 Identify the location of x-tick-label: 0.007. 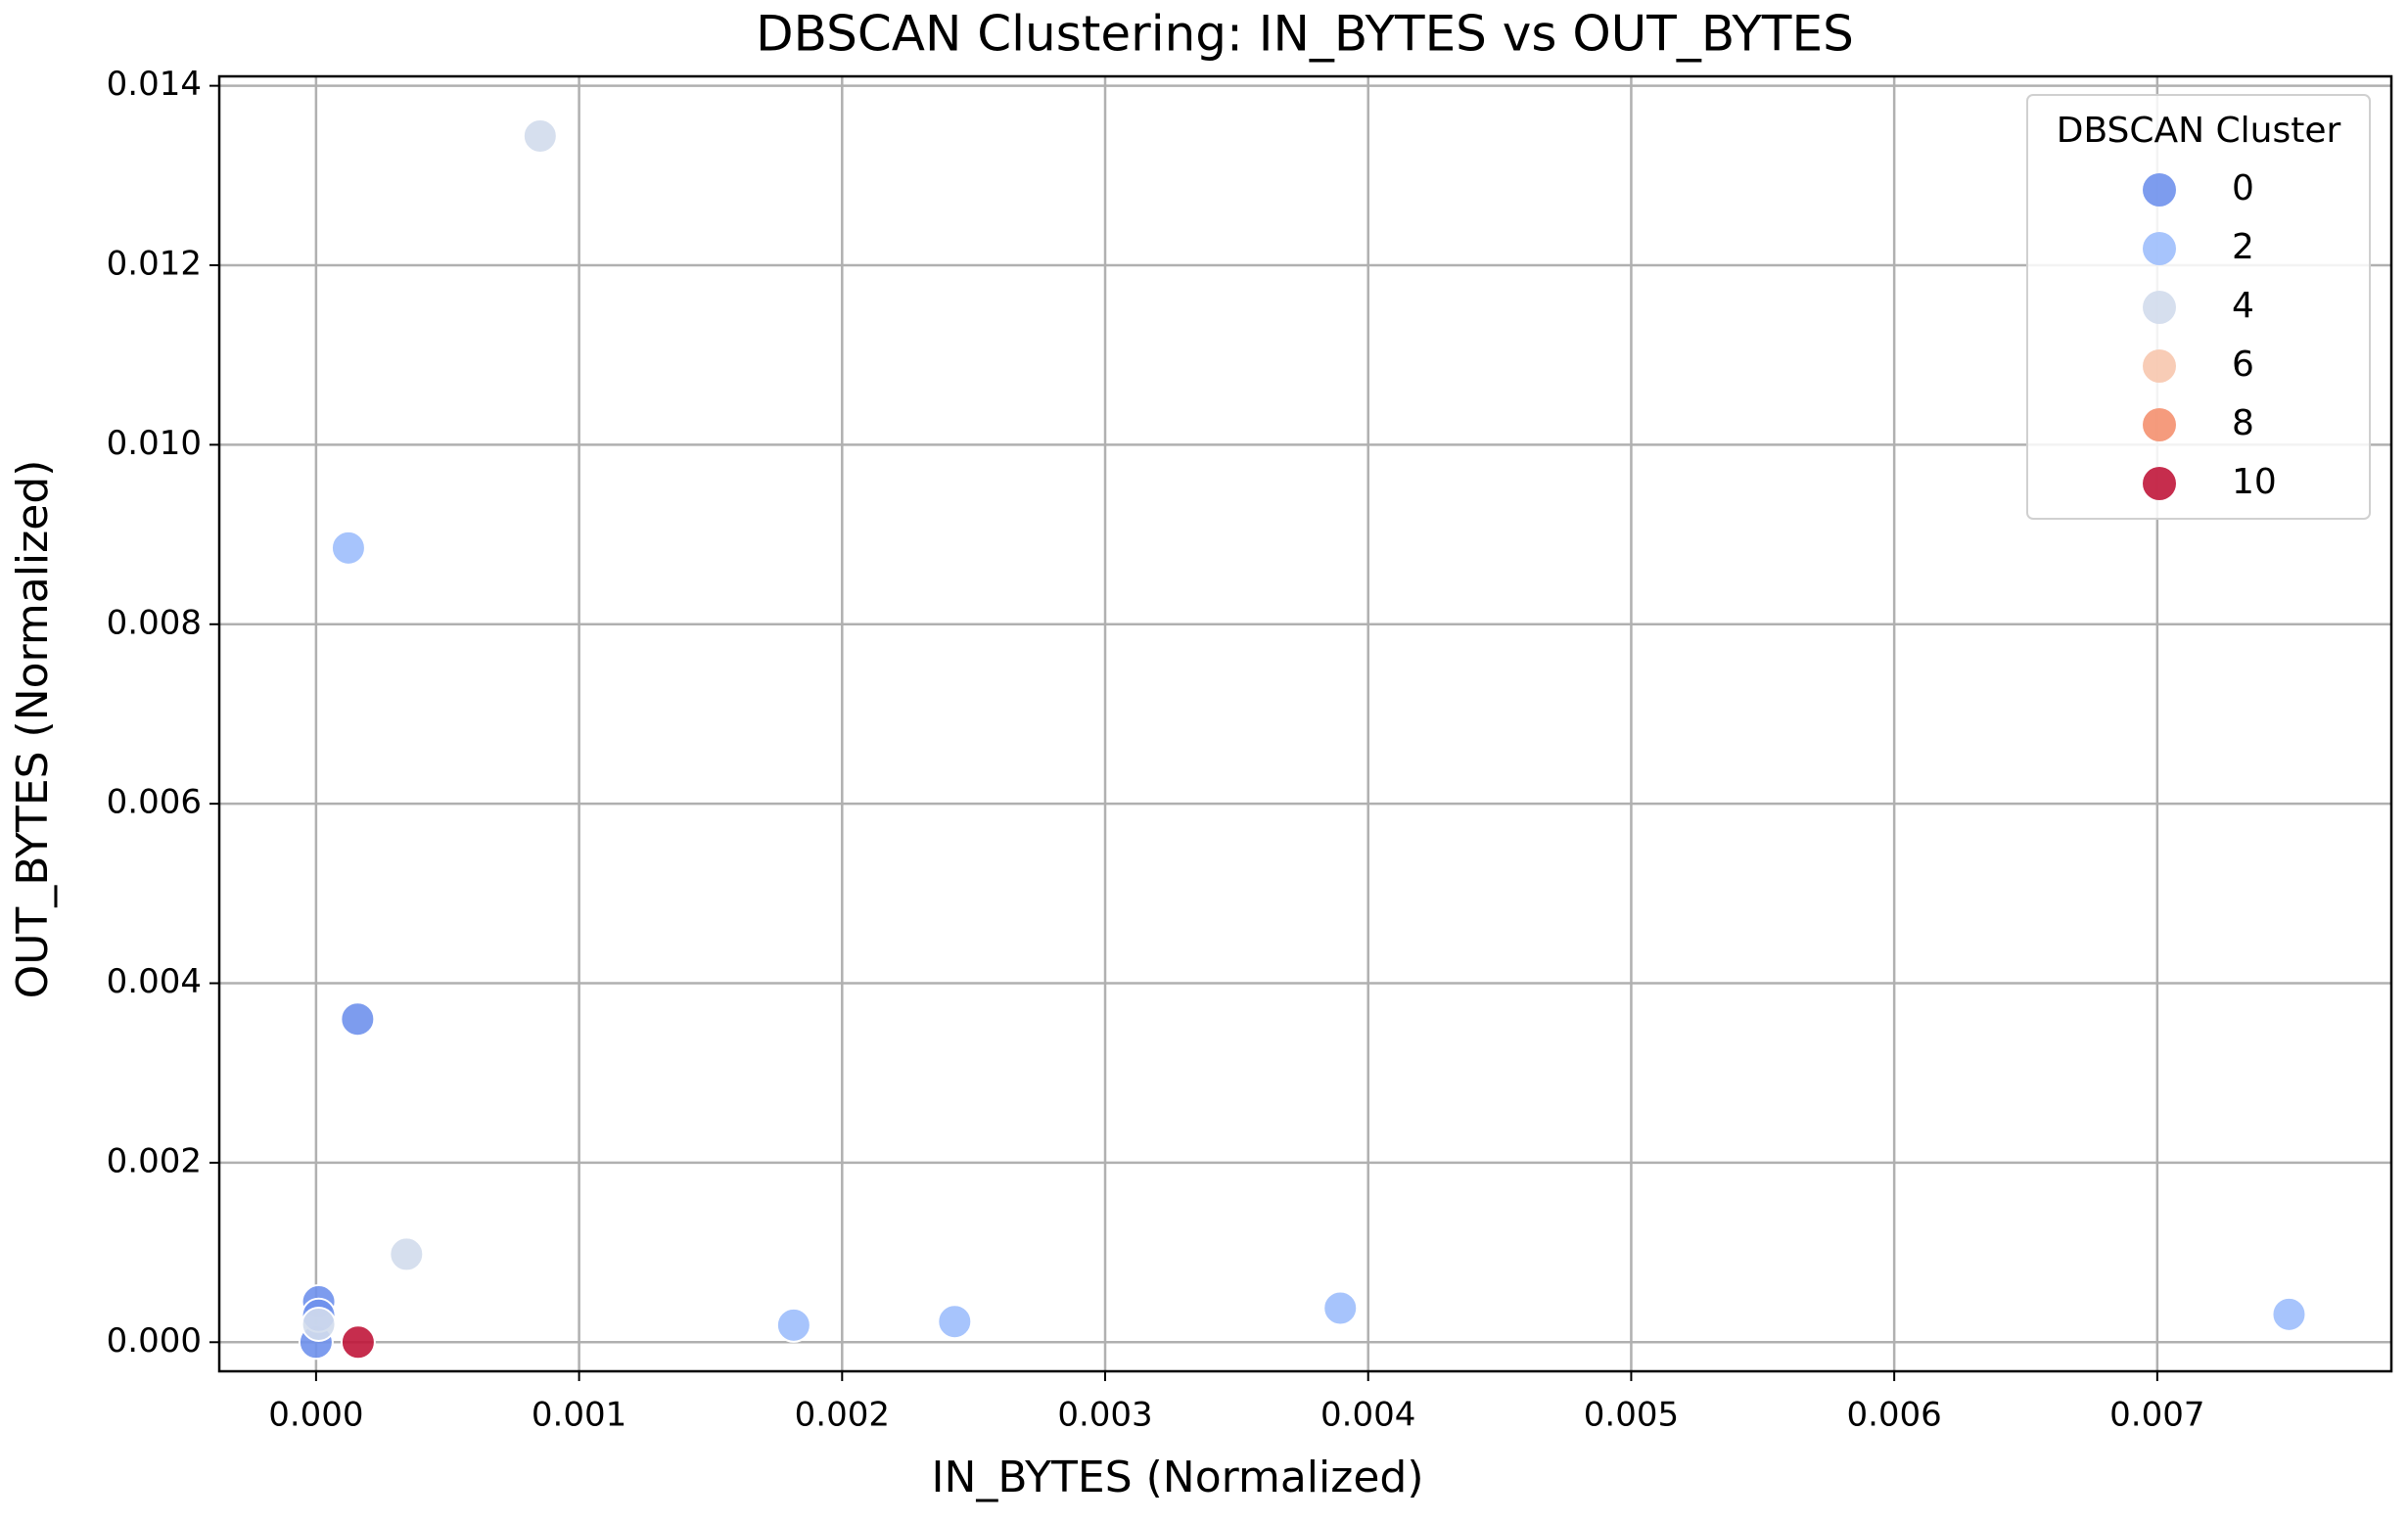
(2156, 1416).